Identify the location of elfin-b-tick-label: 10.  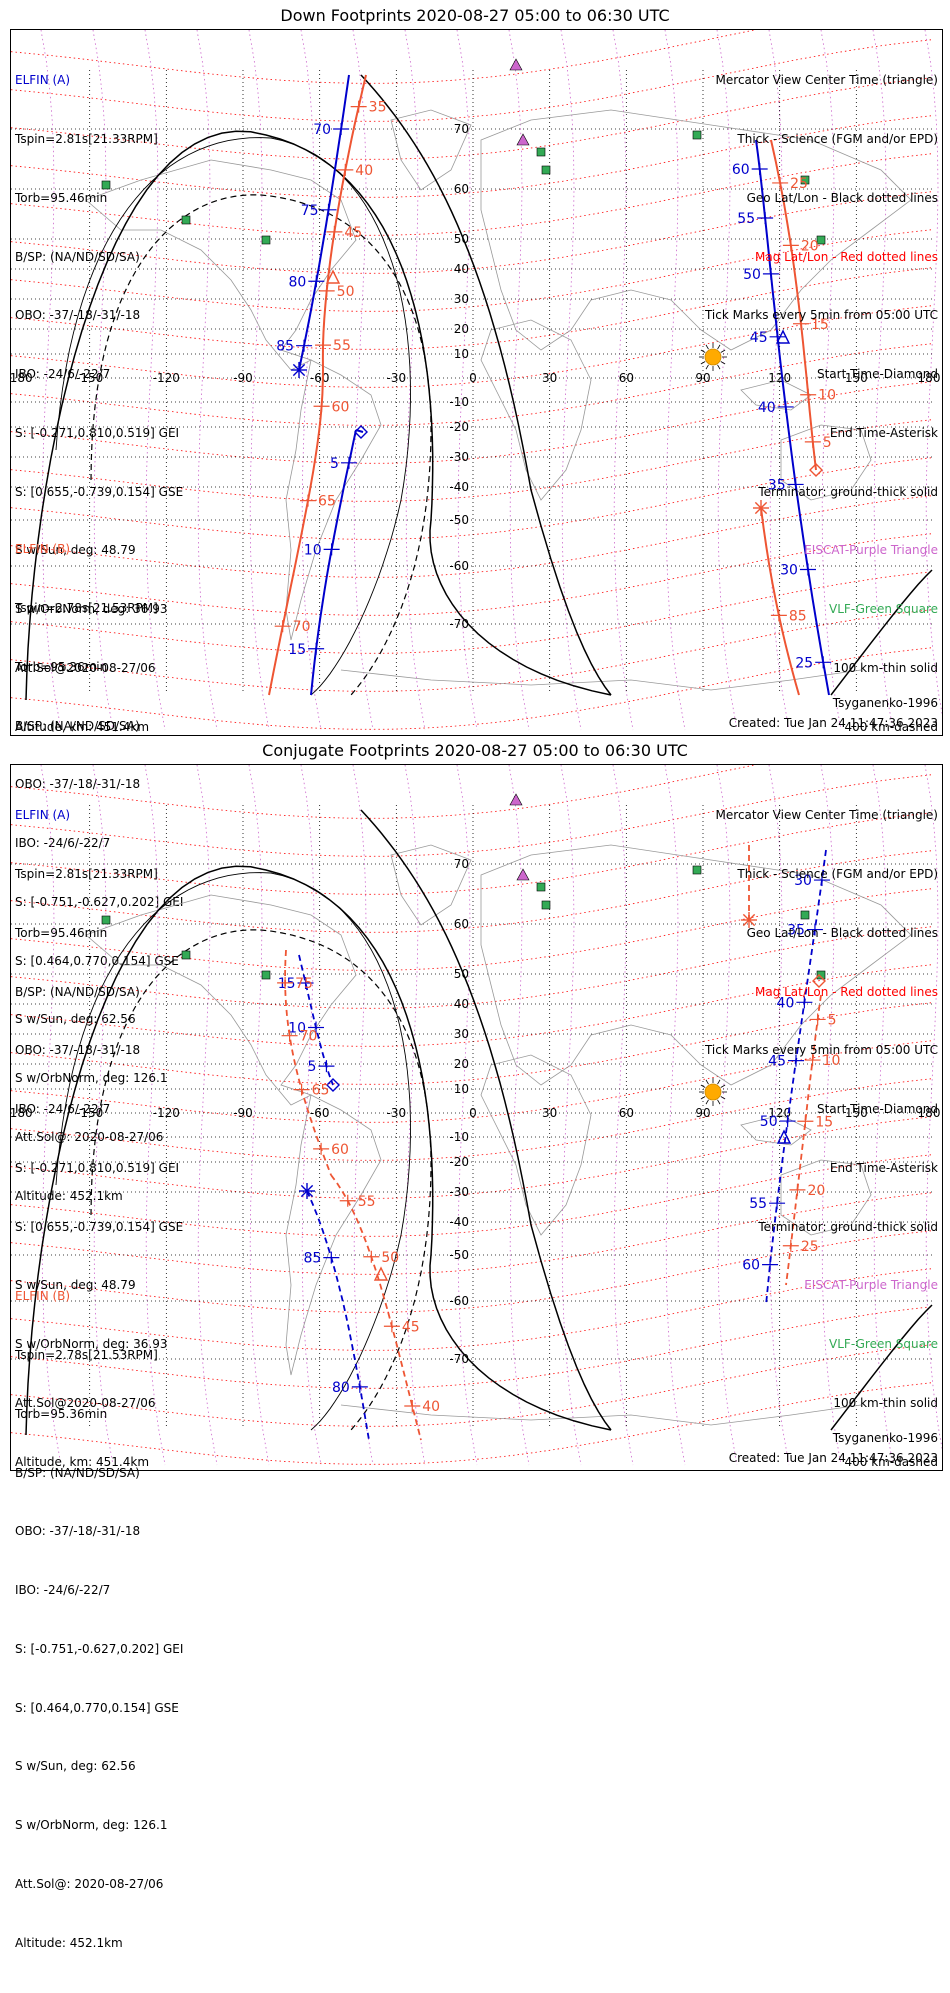
(827, 396).